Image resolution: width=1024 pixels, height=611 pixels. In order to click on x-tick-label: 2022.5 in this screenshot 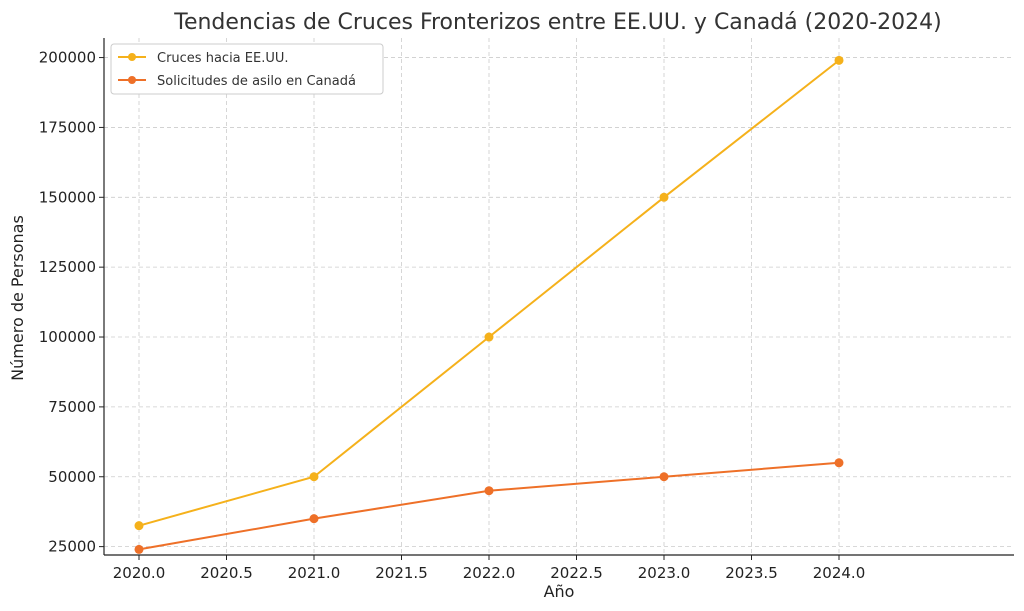, I will do `click(576, 573)`.